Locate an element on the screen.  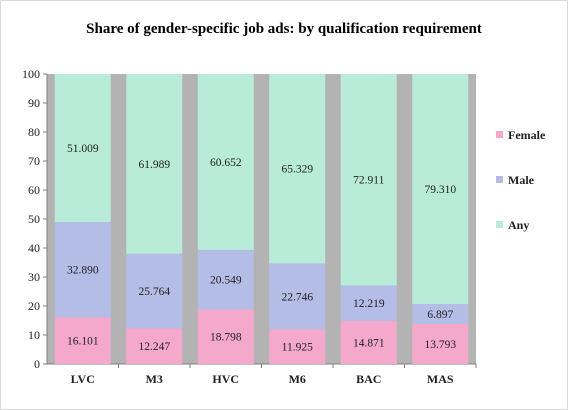
bar-male-hvc is located at coordinates (225, 279).